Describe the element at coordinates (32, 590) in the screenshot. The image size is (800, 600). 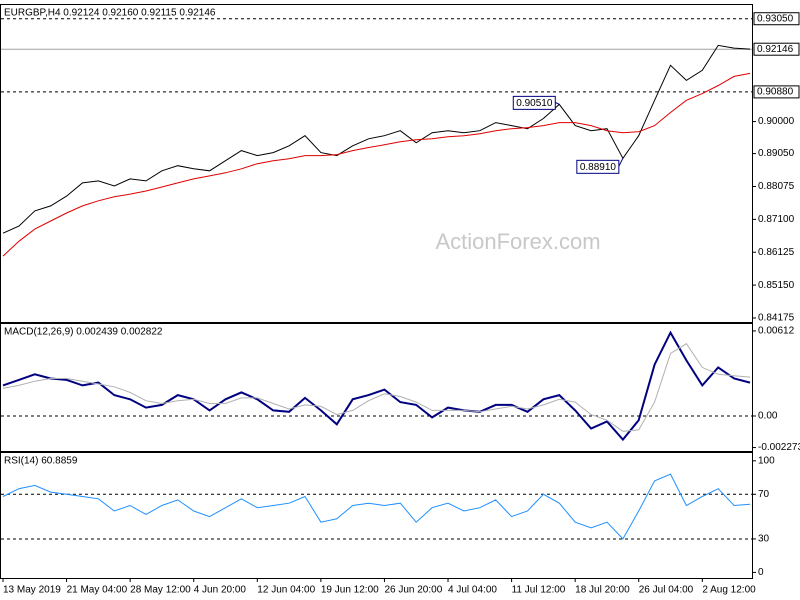
I see `x-tick-label: 13 May 2019` at that location.